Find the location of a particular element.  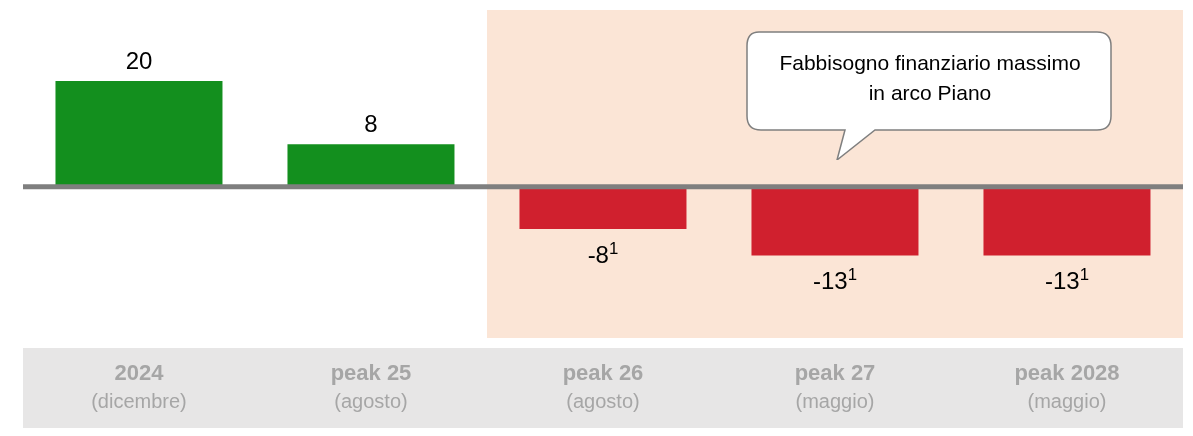

x-tick-label: peak 25 (agosto) is located at coordinates (371, 386).